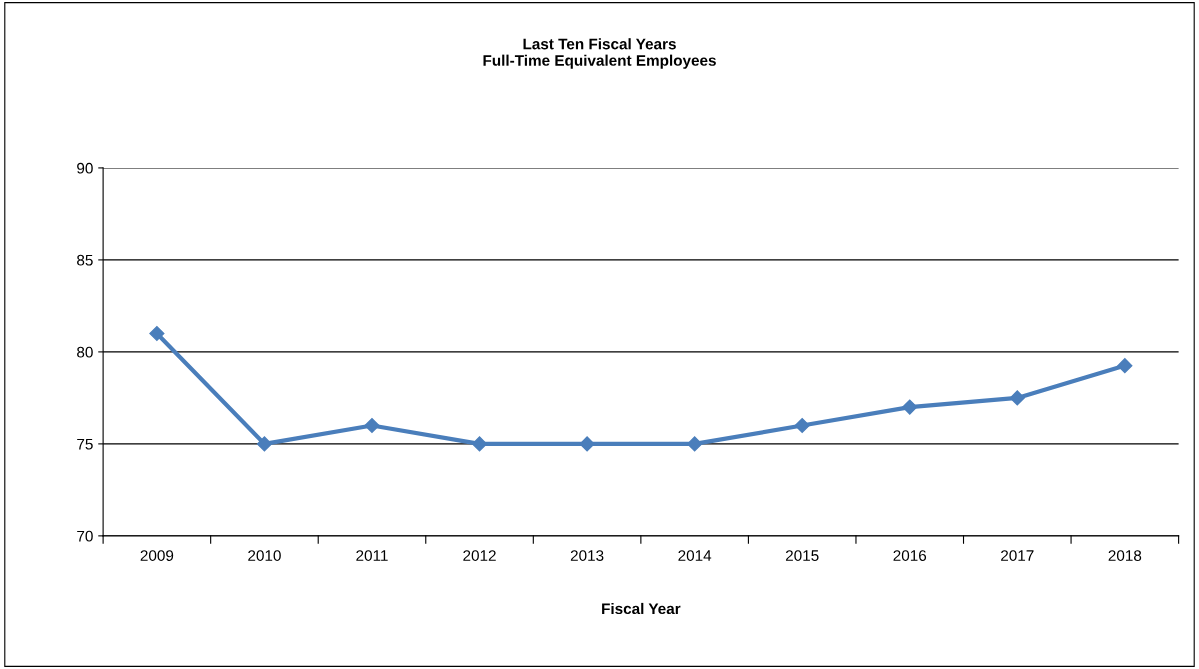 The image size is (1199, 669). What do you see at coordinates (157, 555) in the screenshot?
I see `x-tick-label: 2009` at bounding box center [157, 555].